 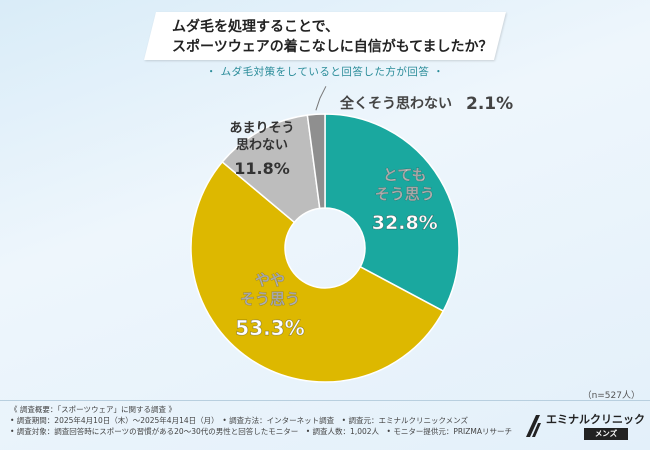 I want to click on slice-label-text: 思わない, so click(x=262, y=145).